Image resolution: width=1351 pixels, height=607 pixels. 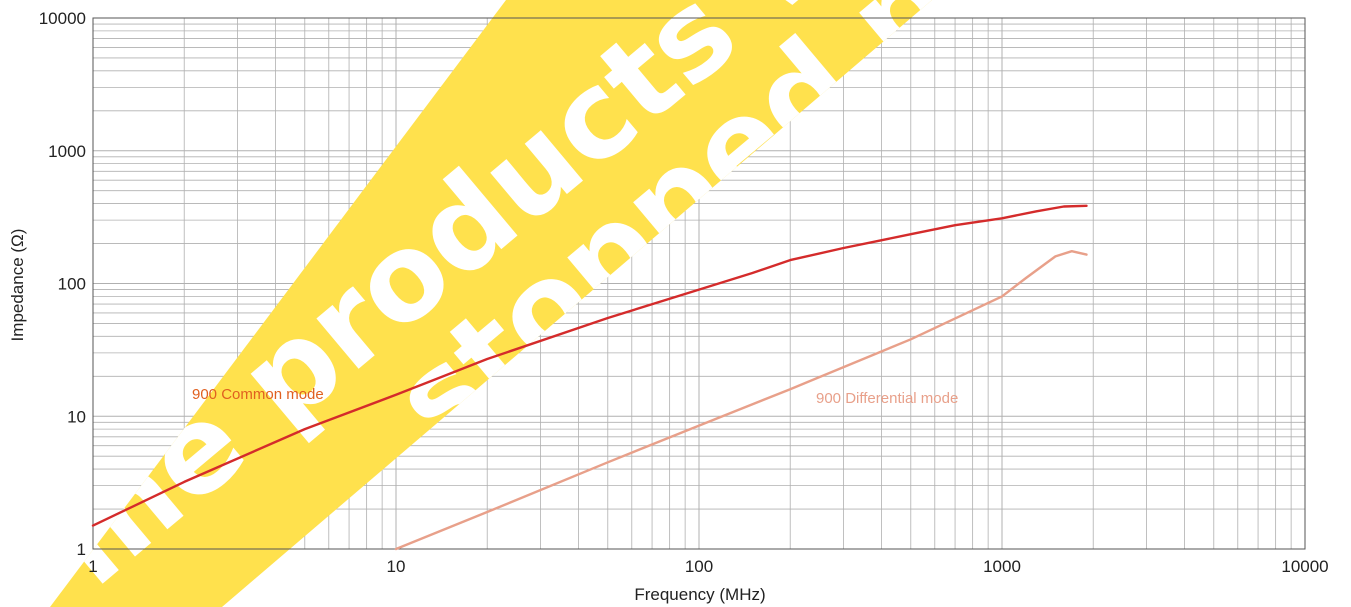 What do you see at coordinates (699, 566) in the screenshot?
I see `x-tick-label: 100` at bounding box center [699, 566].